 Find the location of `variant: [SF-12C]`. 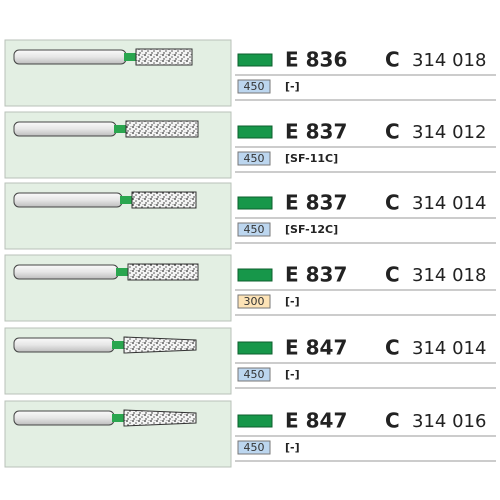

variant: [SF-12C] is located at coordinates (311, 229).